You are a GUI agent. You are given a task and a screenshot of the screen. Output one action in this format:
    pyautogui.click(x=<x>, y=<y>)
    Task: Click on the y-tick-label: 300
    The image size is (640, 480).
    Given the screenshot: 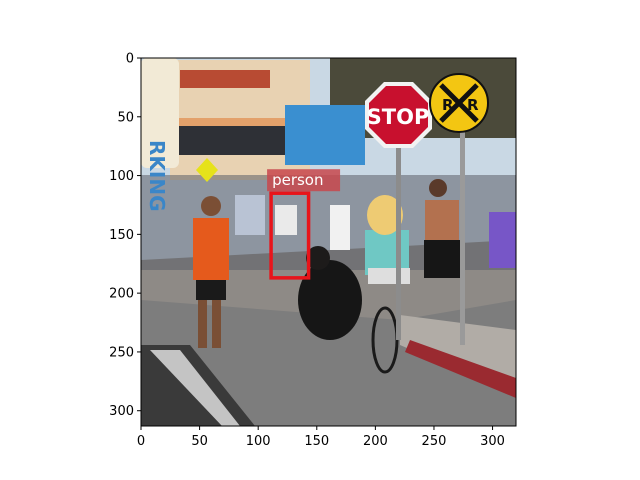 What is the action you would take?
    pyautogui.click(x=121, y=411)
    